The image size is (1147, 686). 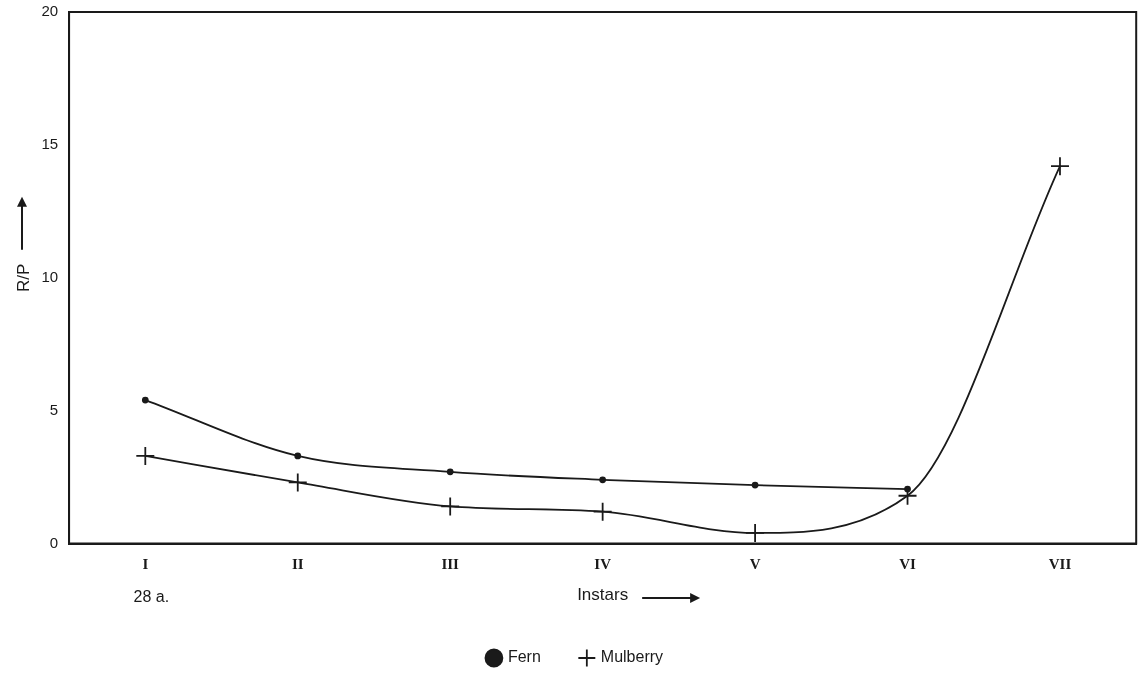 I want to click on y-tick-label: 5, so click(x=54, y=409).